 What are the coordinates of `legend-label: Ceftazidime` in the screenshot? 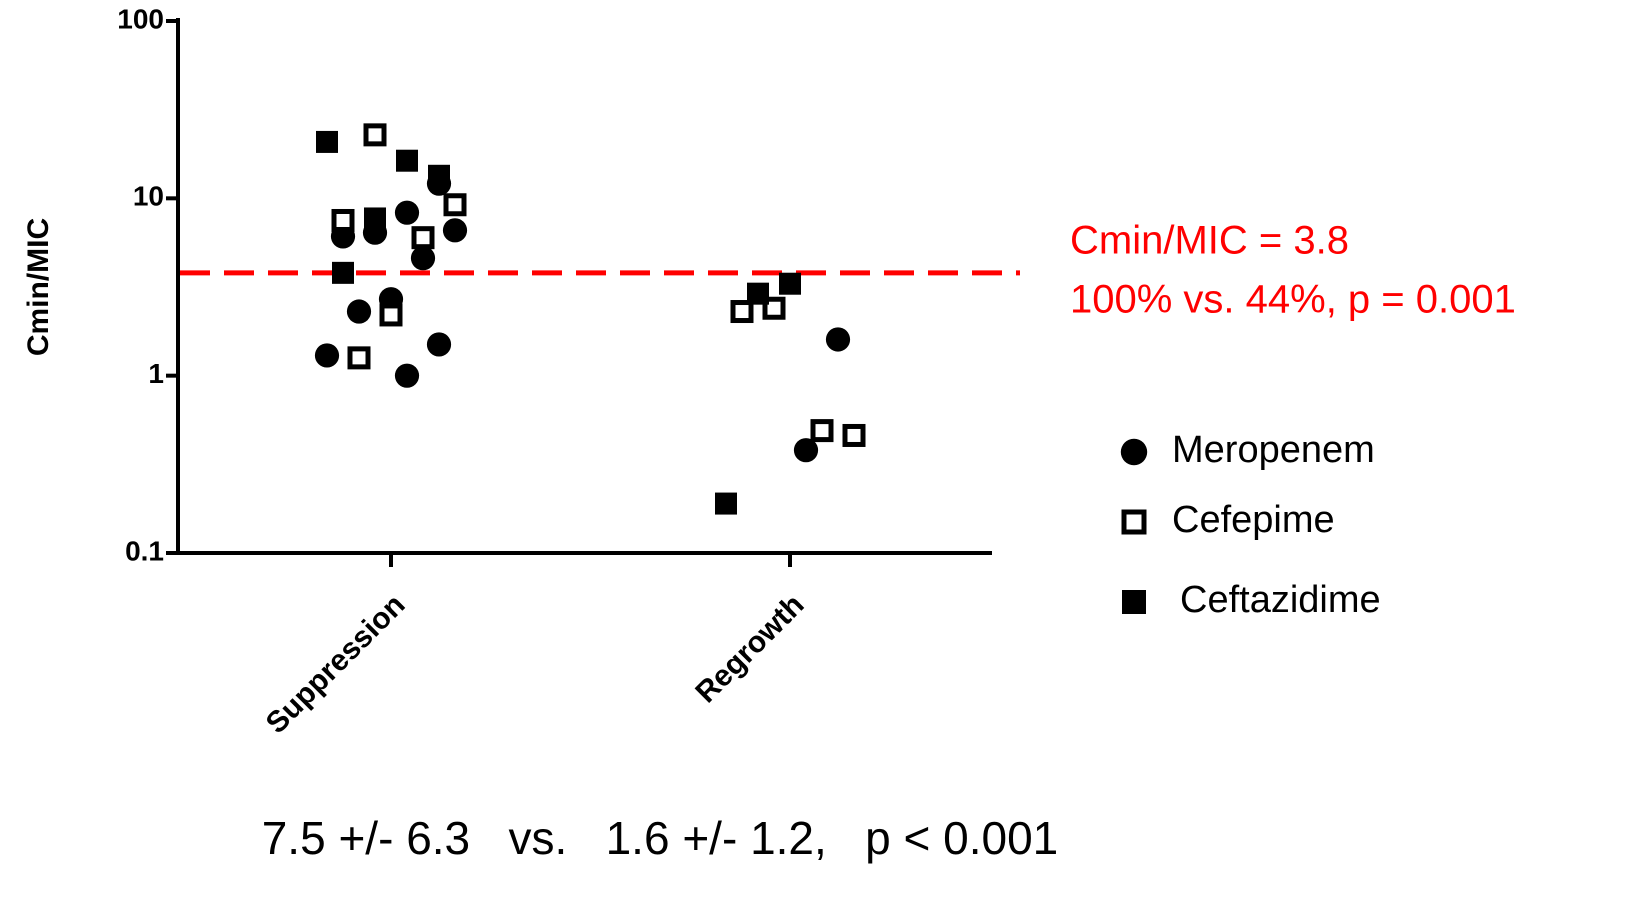 It's located at (1280, 600).